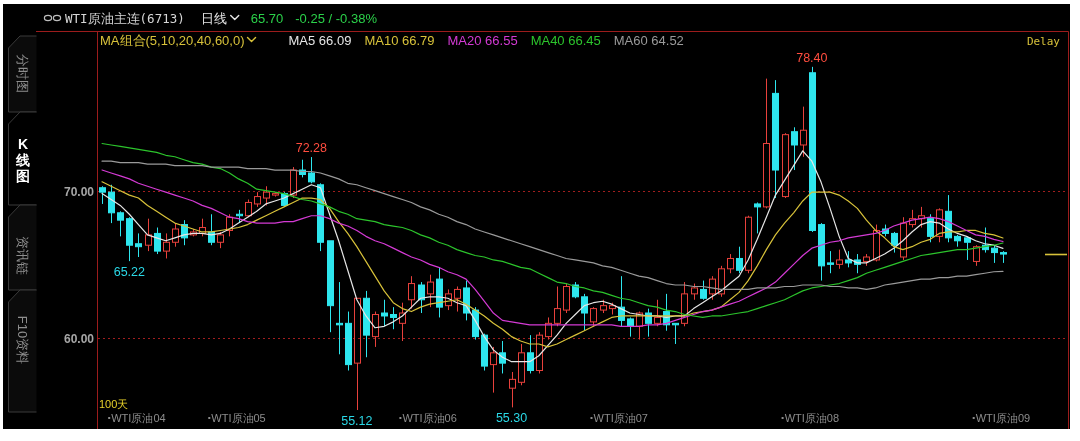 The width and height of the screenshot is (1080, 441). Describe the element at coordinates (125, 18) in the screenshot. I see `chart-title: WTI原油主连(6713)` at that location.